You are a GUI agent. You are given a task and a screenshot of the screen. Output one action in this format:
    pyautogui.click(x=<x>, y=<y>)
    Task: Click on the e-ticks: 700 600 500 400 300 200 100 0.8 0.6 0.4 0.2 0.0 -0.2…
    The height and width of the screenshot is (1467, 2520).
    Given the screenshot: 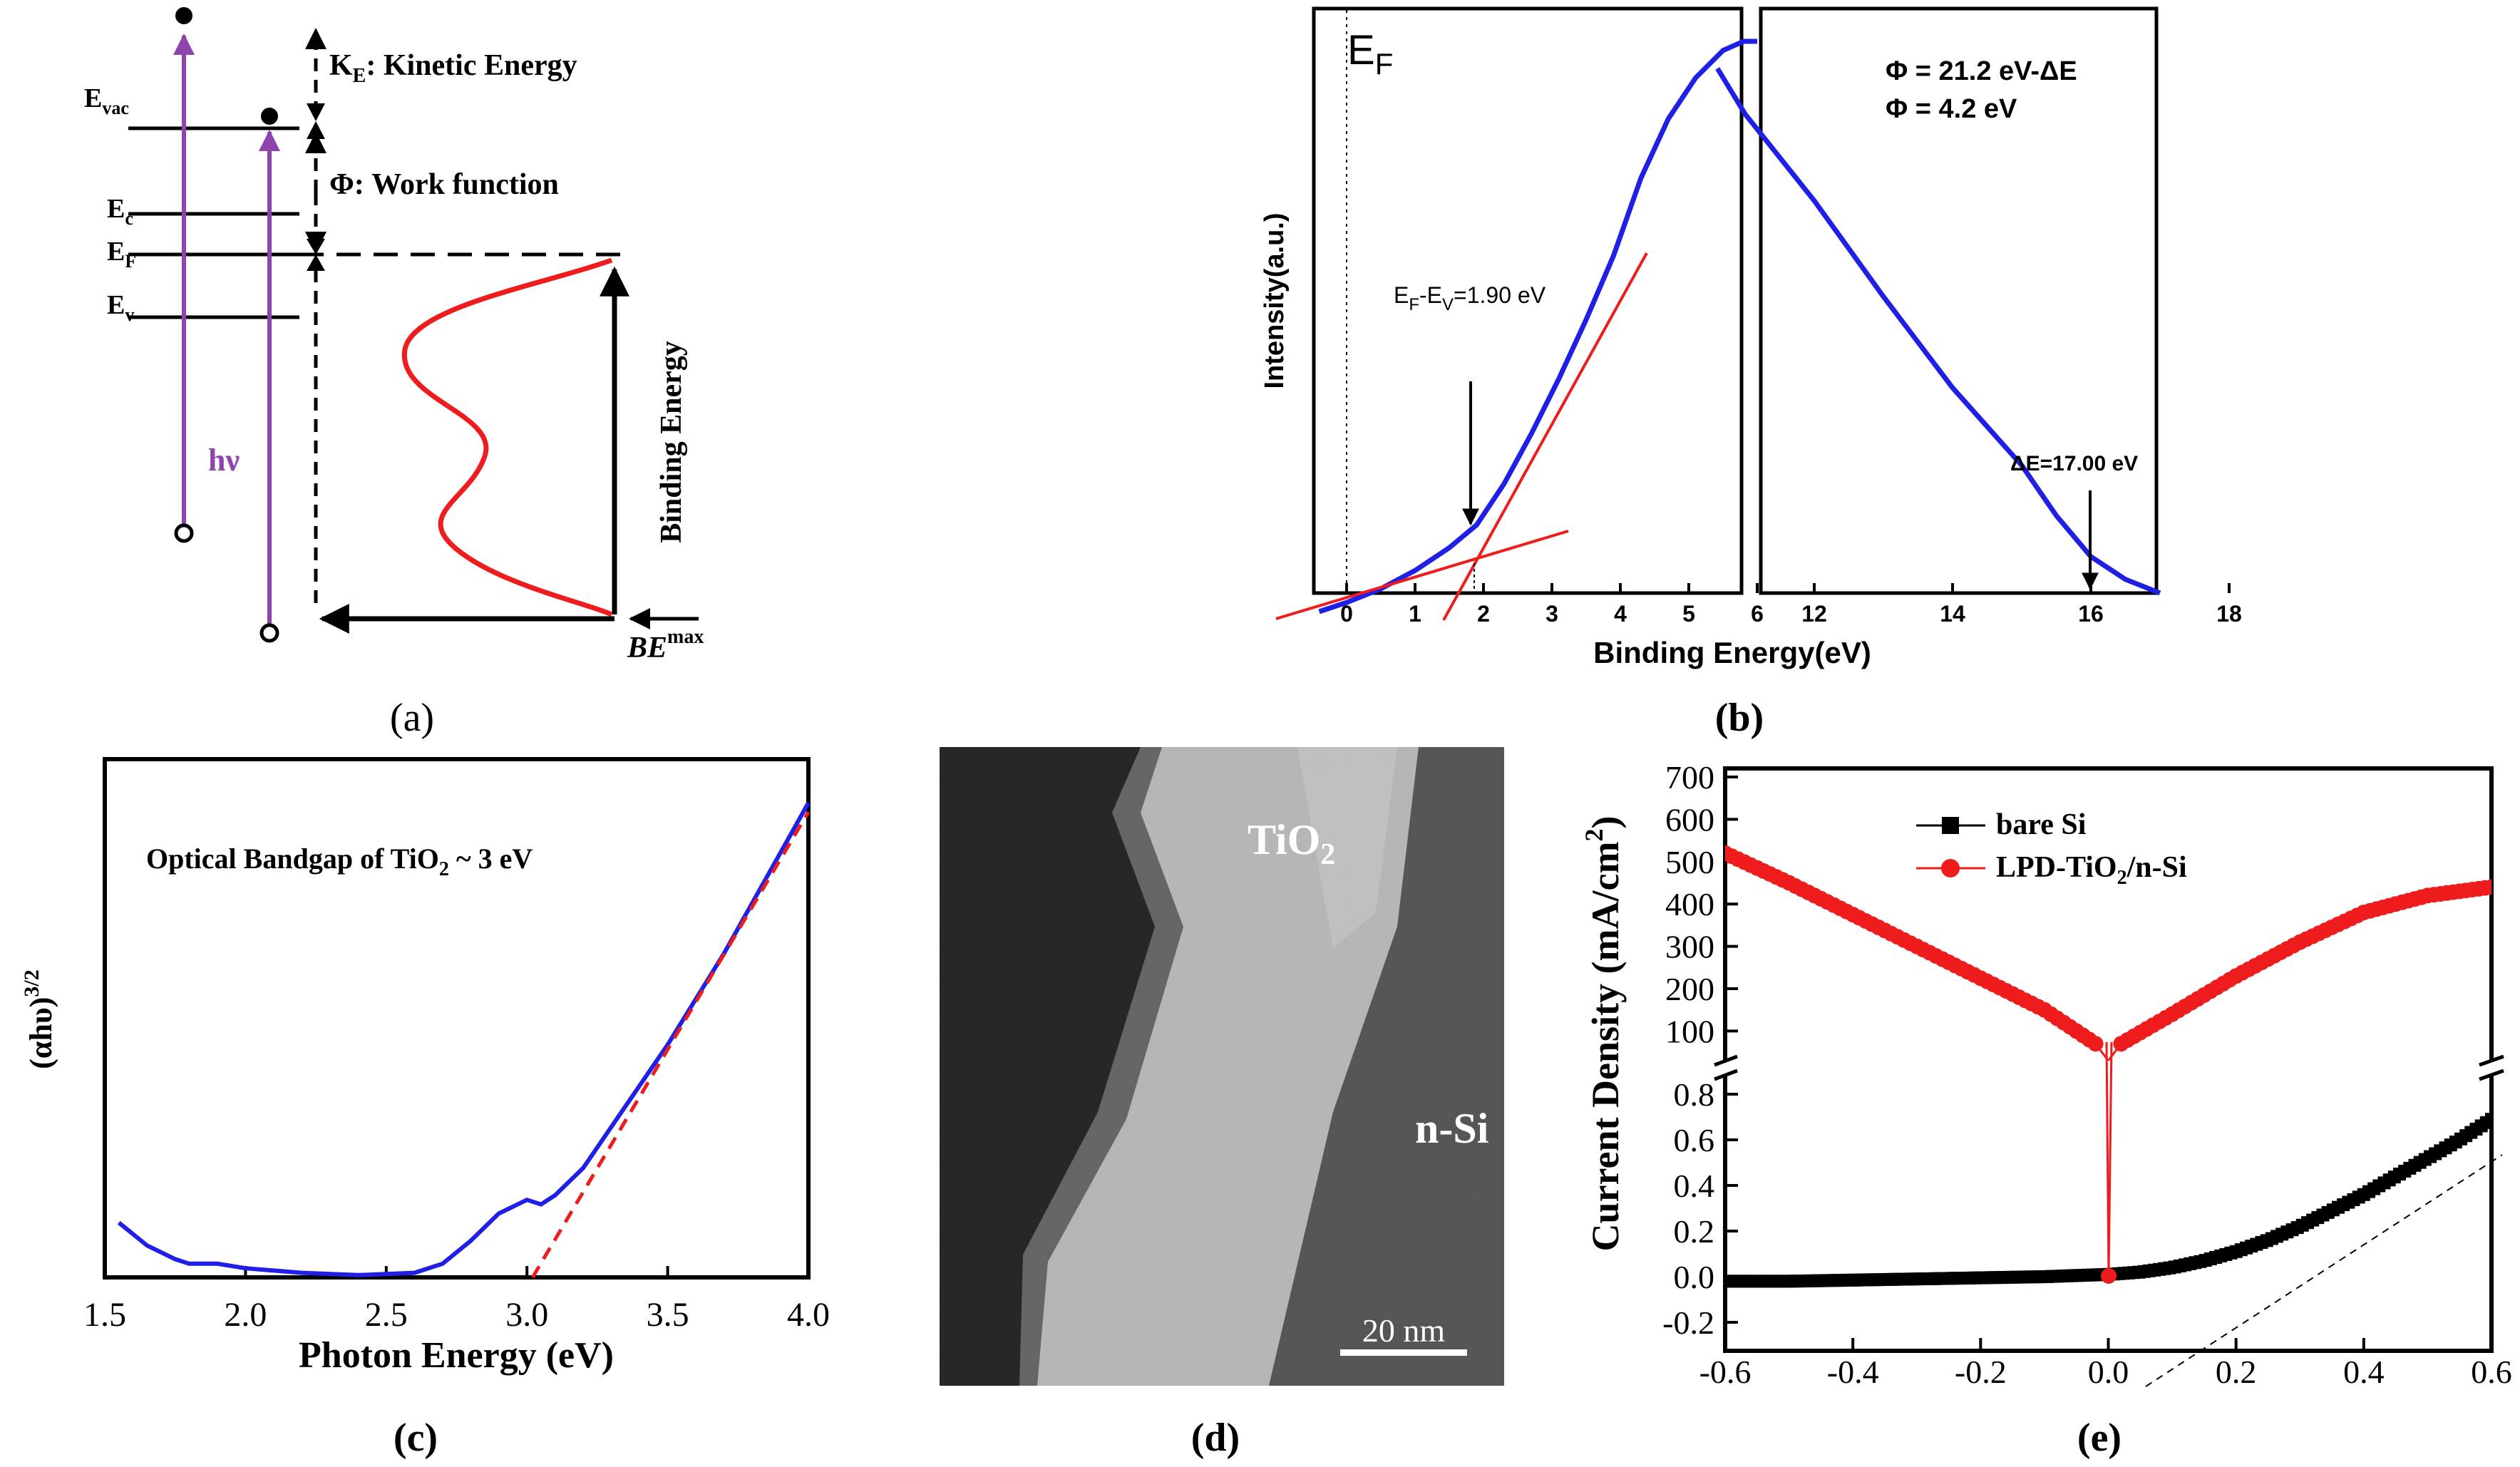 What is the action you would take?
    pyautogui.click(x=2087, y=1074)
    